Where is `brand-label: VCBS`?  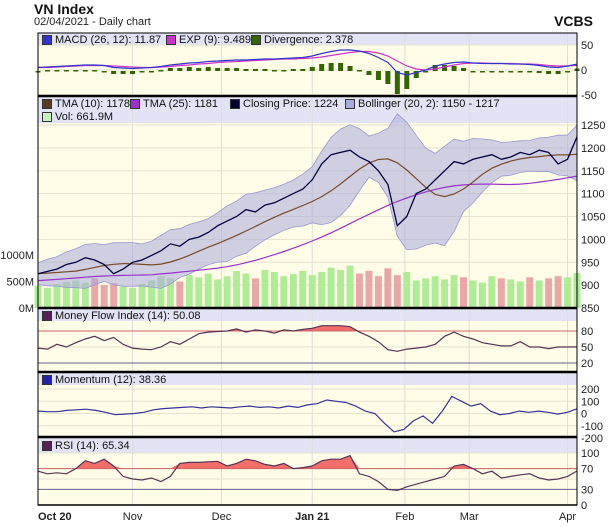 brand-label: VCBS is located at coordinates (573, 21).